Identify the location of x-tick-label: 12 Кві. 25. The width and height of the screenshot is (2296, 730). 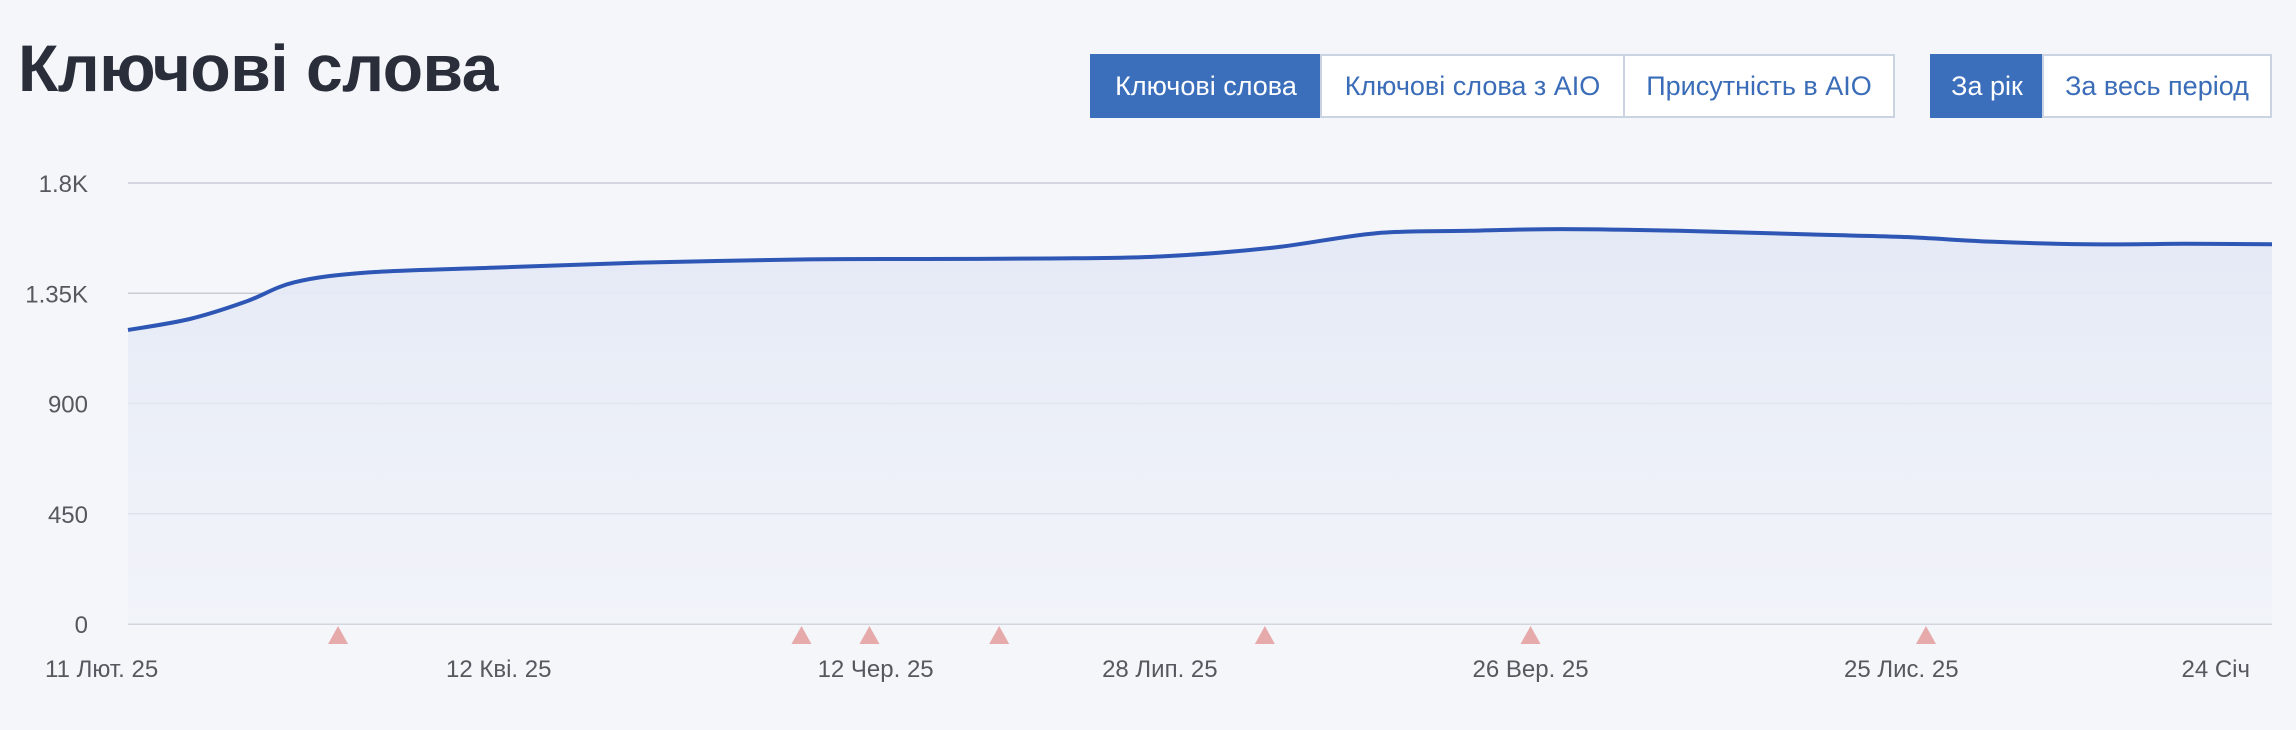
(498, 669).